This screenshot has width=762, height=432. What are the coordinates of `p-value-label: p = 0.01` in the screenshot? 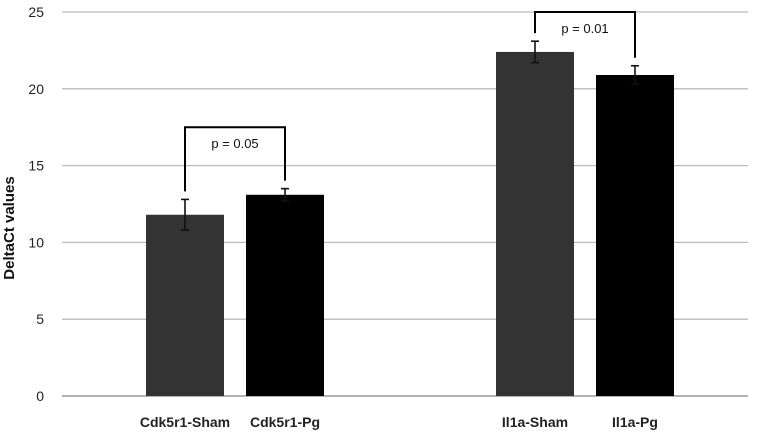 It's located at (584, 28).